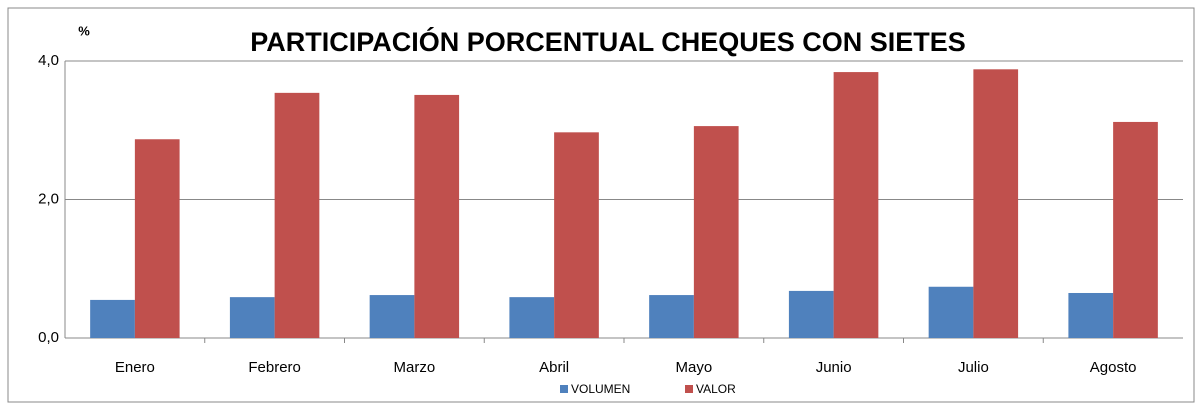 Image resolution: width=1202 pixels, height=413 pixels. I want to click on y-axis-label: %, so click(84, 30).